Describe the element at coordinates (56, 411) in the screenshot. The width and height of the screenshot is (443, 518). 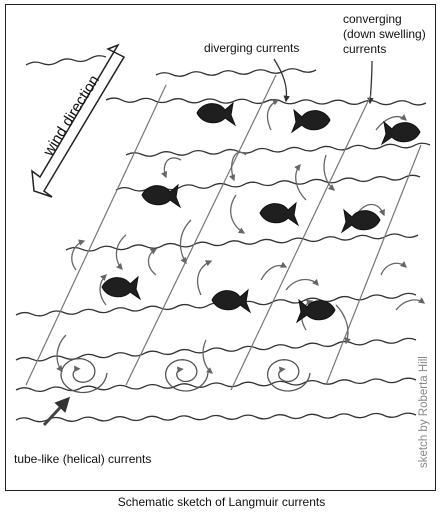
I see `helical-pointer-arrow` at that location.